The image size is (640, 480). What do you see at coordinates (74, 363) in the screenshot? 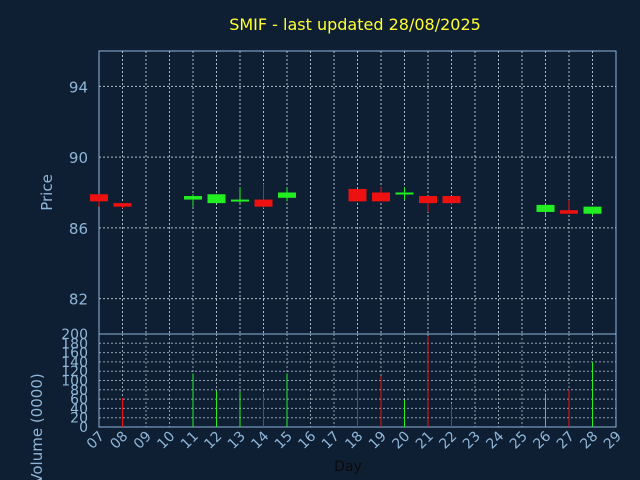
I see `volume-tick-label: 140` at bounding box center [74, 363].